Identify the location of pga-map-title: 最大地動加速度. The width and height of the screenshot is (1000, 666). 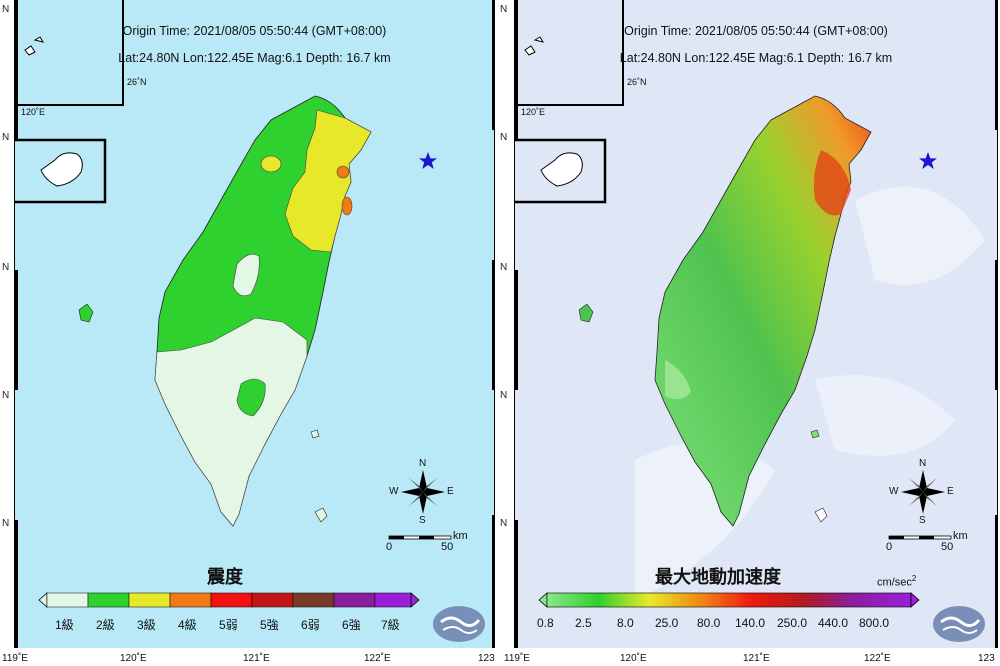
(718, 577).